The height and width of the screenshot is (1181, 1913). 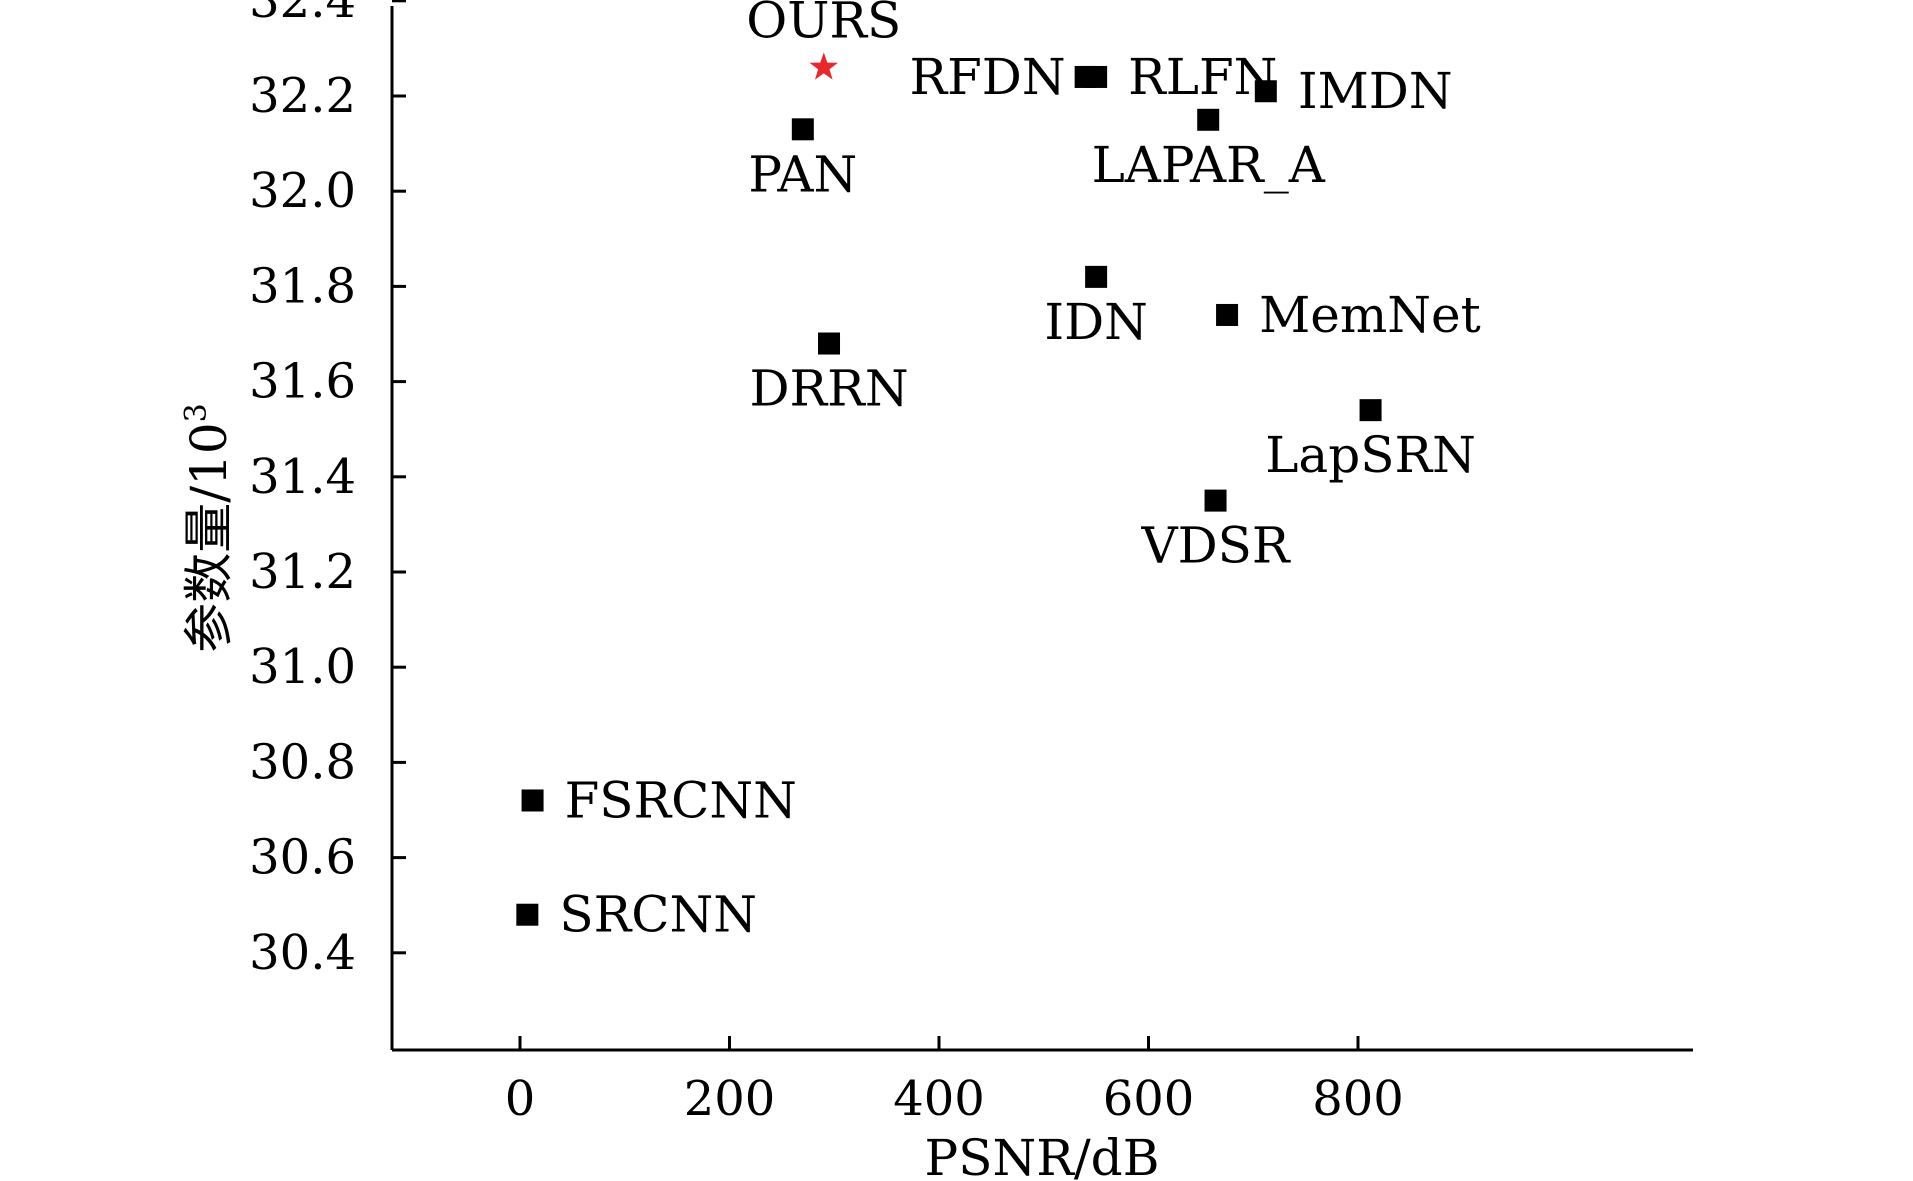 What do you see at coordinates (1096, 76) in the screenshot?
I see `point-rlfn` at bounding box center [1096, 76].